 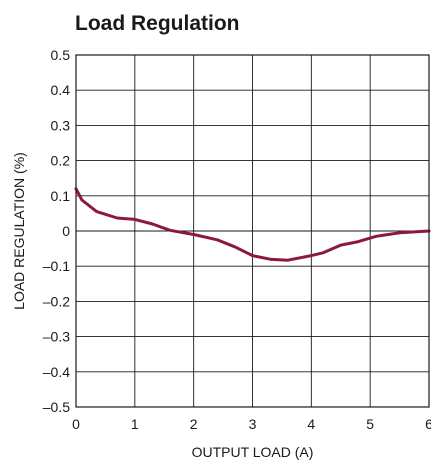 What do you see at coordinates (19, 231) in the screenshot?
I see `y-axis-label: LOAD REGULATION (%)` at bounding box center [19, 231].